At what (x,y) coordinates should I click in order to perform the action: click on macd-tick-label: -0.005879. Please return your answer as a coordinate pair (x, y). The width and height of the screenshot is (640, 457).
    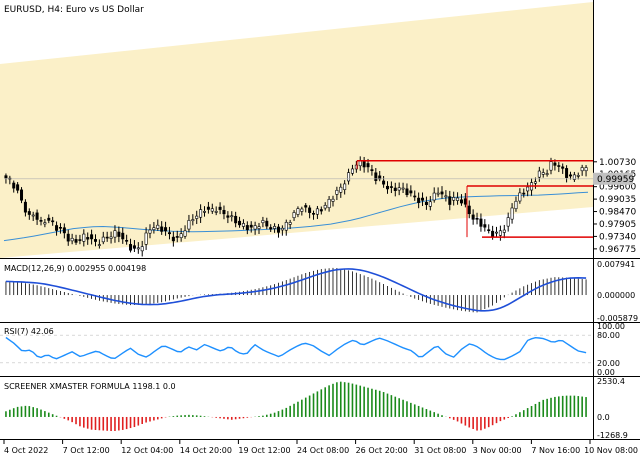
    Looking at the image, I should click on (617, 318).